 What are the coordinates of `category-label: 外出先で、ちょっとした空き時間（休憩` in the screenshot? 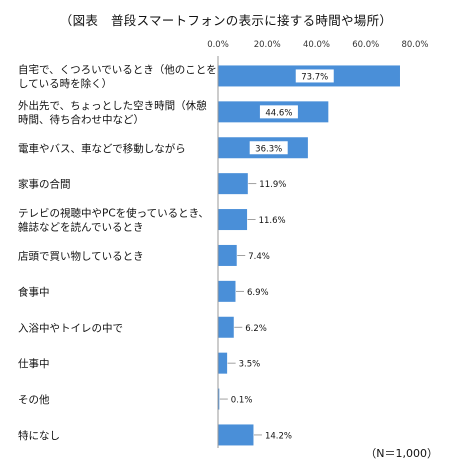 It's located at (112, 105).